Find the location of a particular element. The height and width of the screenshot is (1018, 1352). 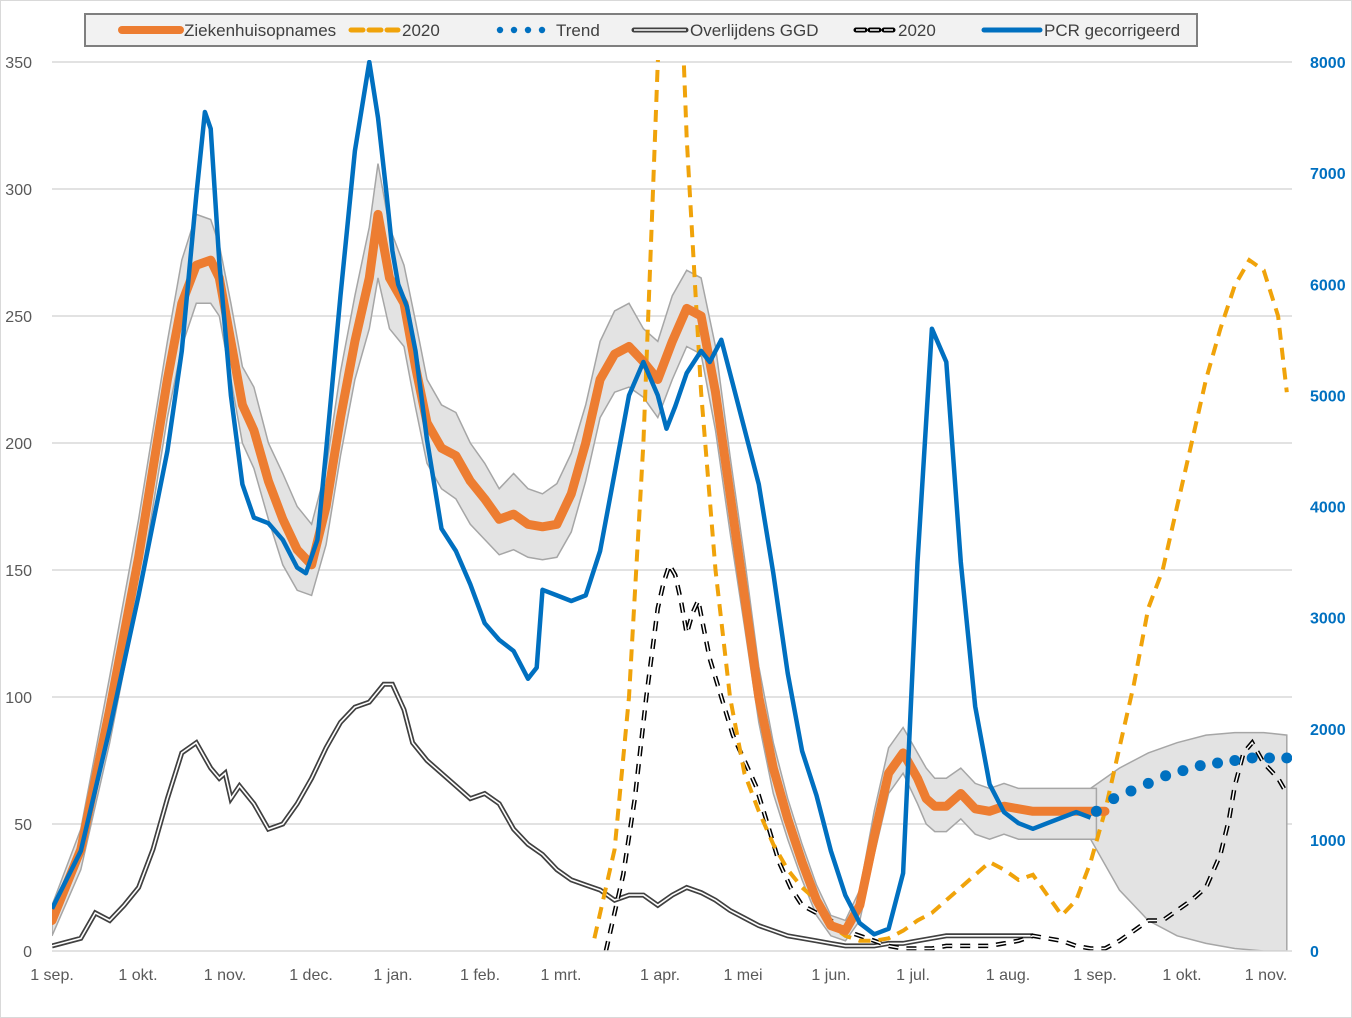

y-right-tick-label: 7000 is located at coordinates (1328, 174).